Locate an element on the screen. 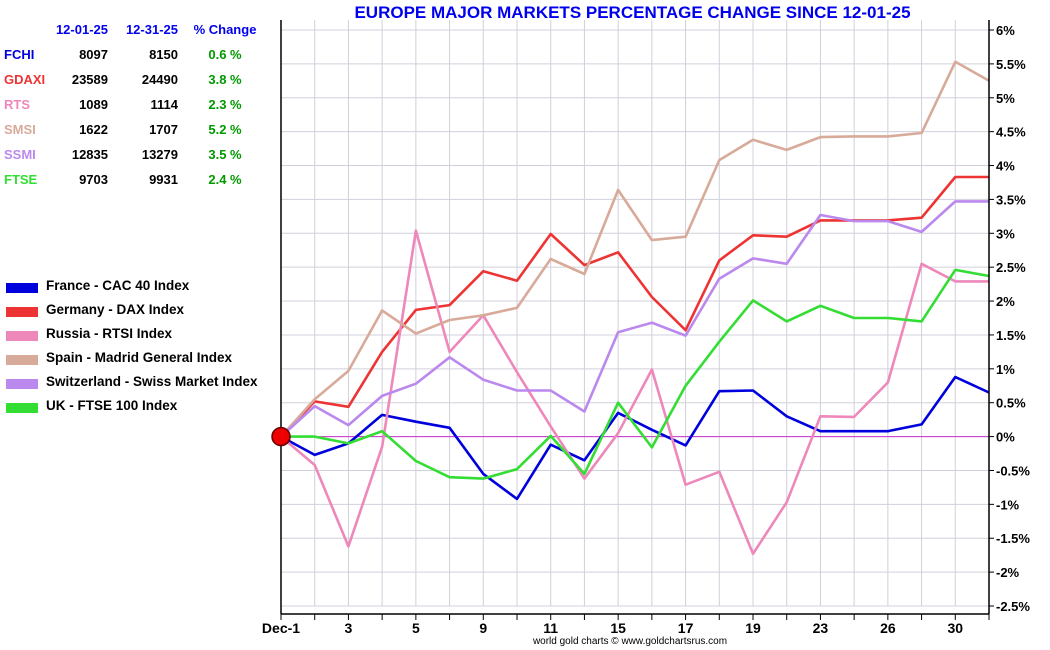  summary-ticker: RTS is located at coordinates (17, 104).